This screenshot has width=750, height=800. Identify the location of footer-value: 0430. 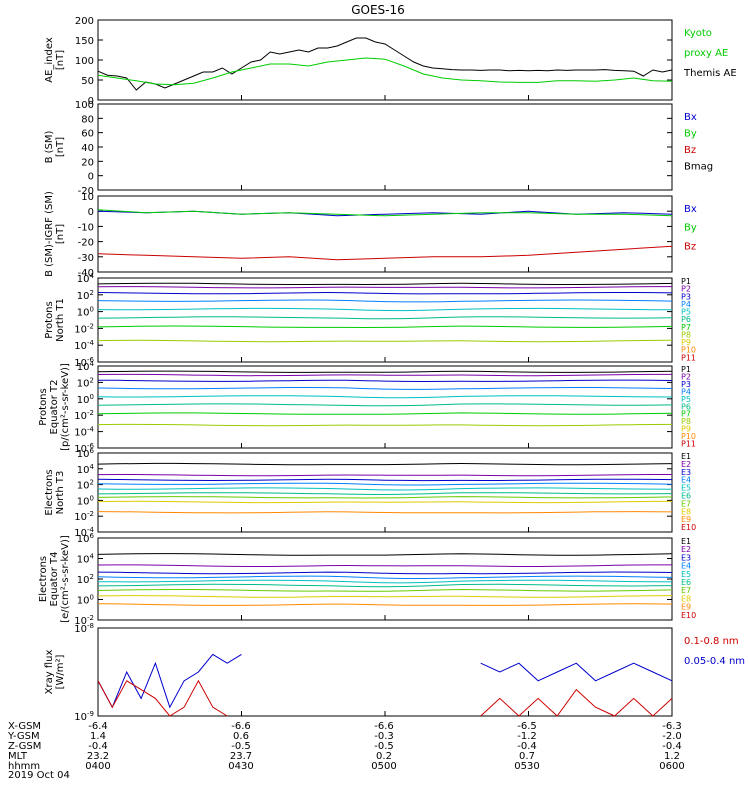
(240, 766).